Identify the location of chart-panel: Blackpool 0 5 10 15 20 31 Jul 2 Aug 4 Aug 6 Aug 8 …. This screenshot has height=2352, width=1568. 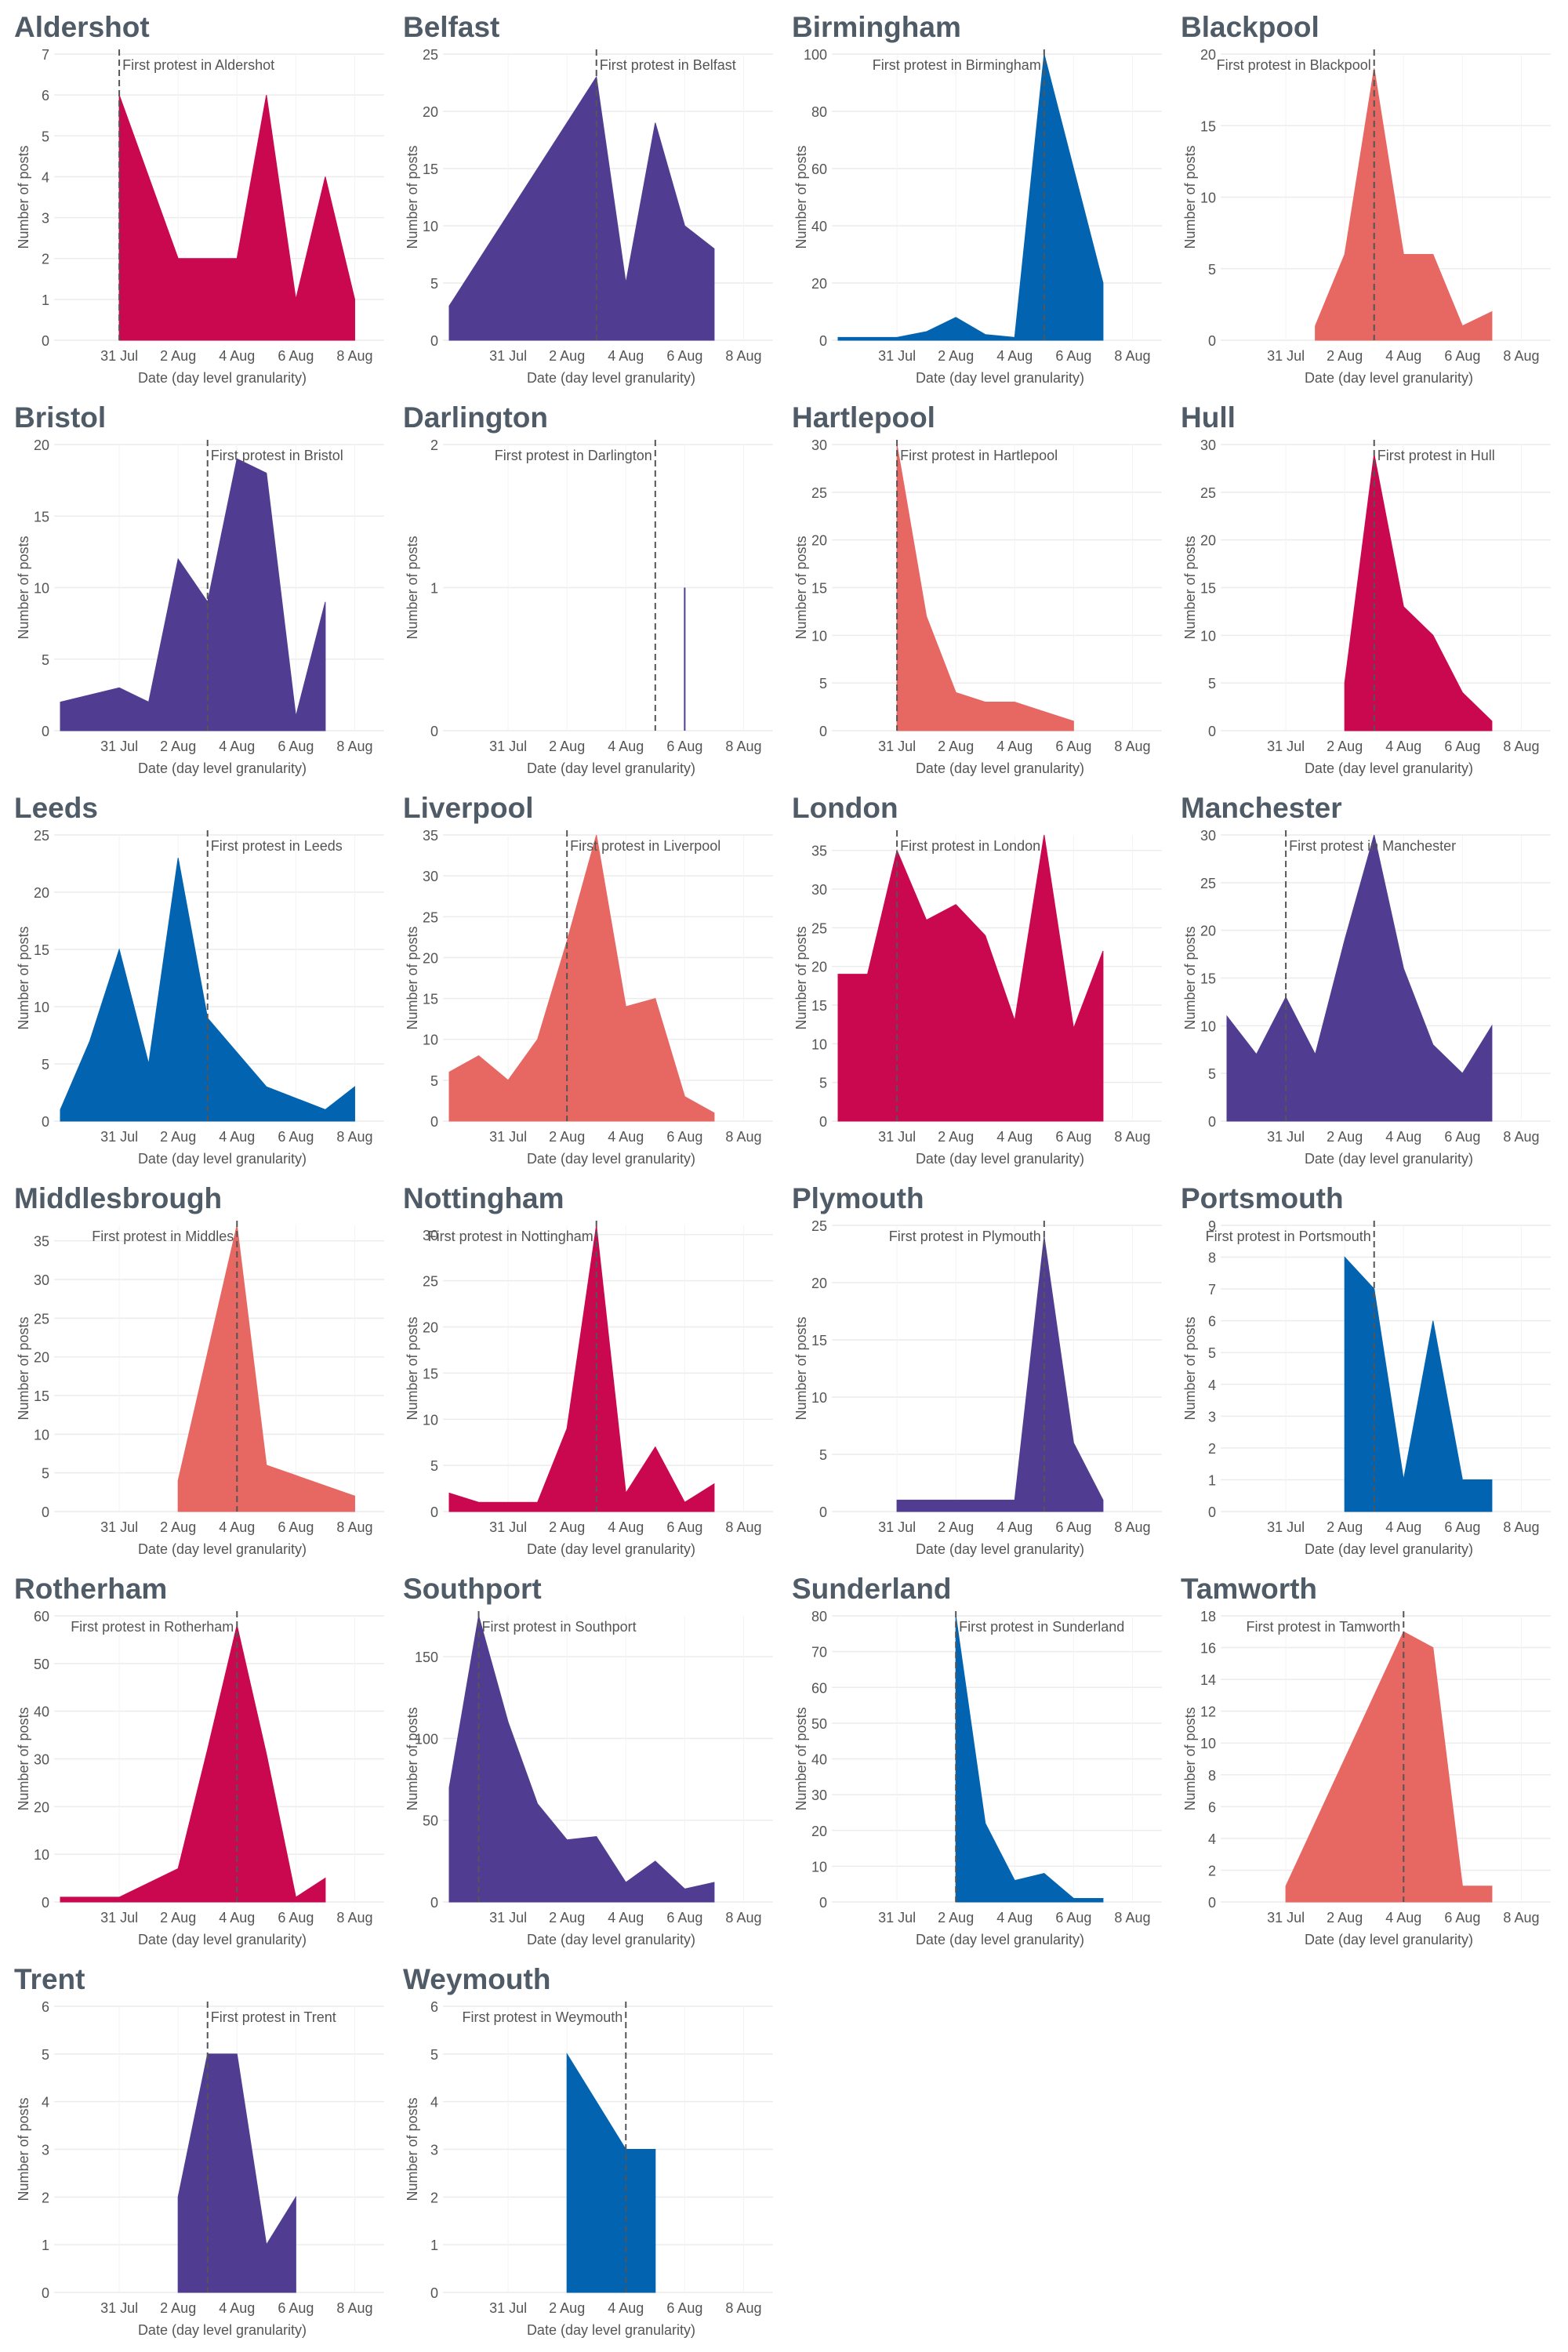
(1362, 198).